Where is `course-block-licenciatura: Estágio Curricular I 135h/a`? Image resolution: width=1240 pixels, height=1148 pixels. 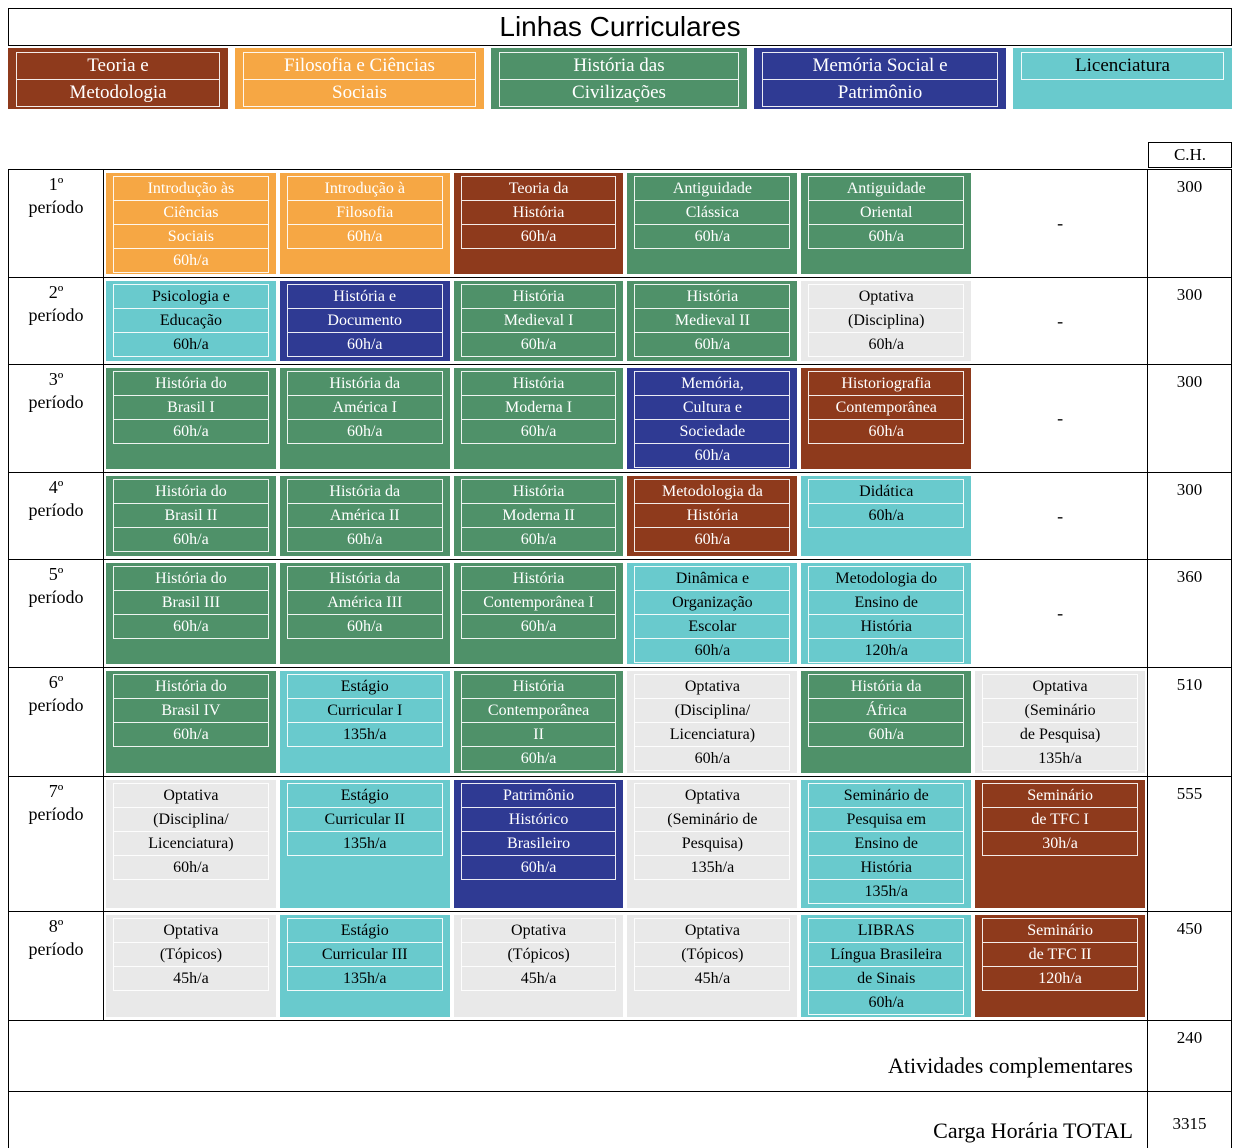
course-block-licenciatura: Estágio Curricular I 135h/a is located at coordinates (364, 722).